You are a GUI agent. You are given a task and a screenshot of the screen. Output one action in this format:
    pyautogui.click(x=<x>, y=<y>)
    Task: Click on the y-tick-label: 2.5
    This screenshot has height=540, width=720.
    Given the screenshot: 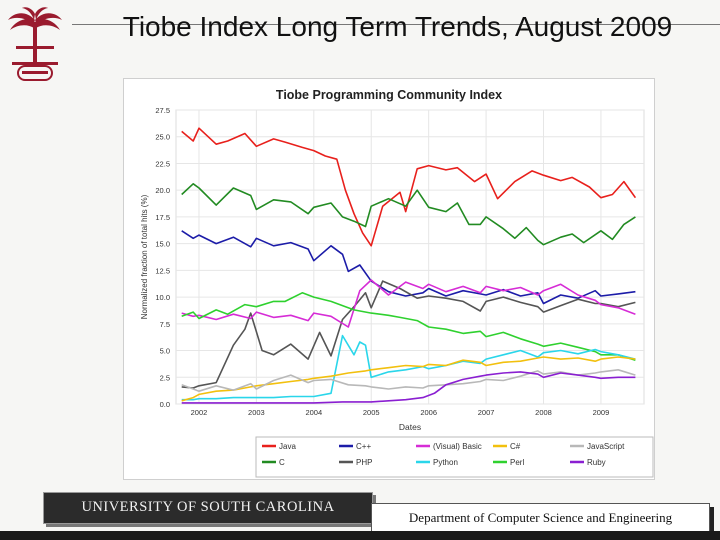 What is the action you would take?
    pyautogui.click(x=165, y=377)
    